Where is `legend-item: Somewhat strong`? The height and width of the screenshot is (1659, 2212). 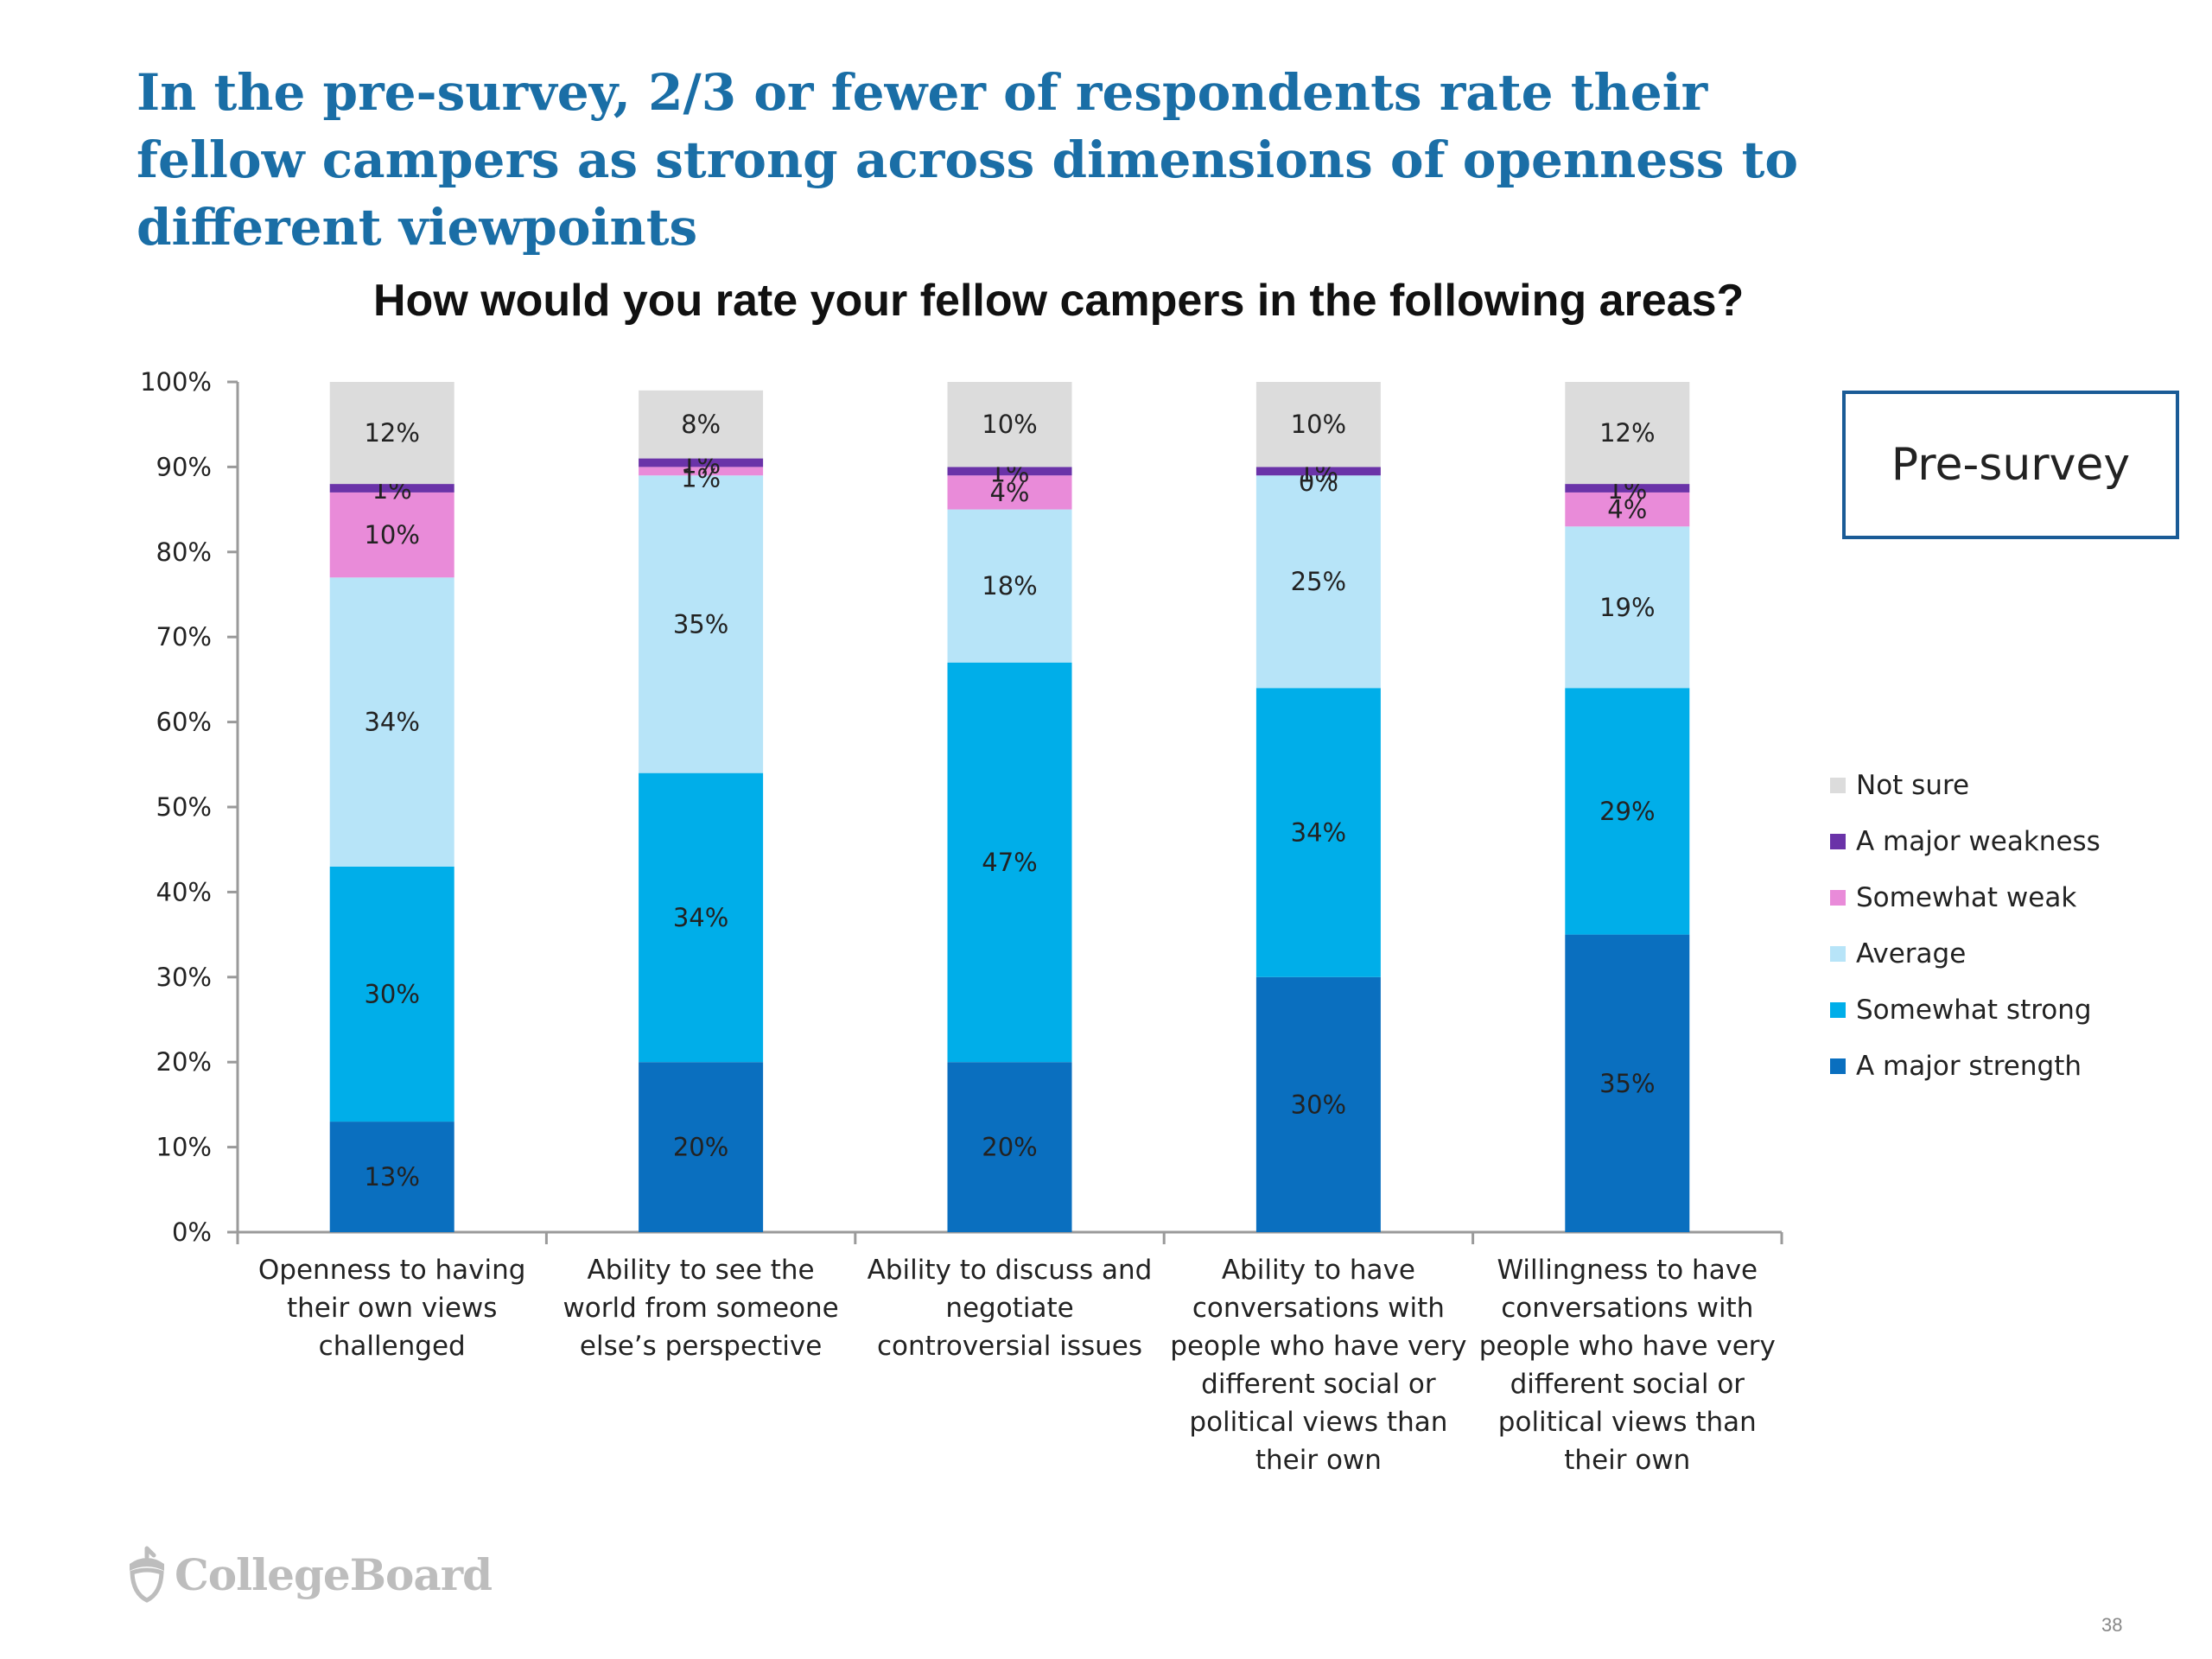 legend-item: Somewhat strong is located at coordinates (1965, 1010).